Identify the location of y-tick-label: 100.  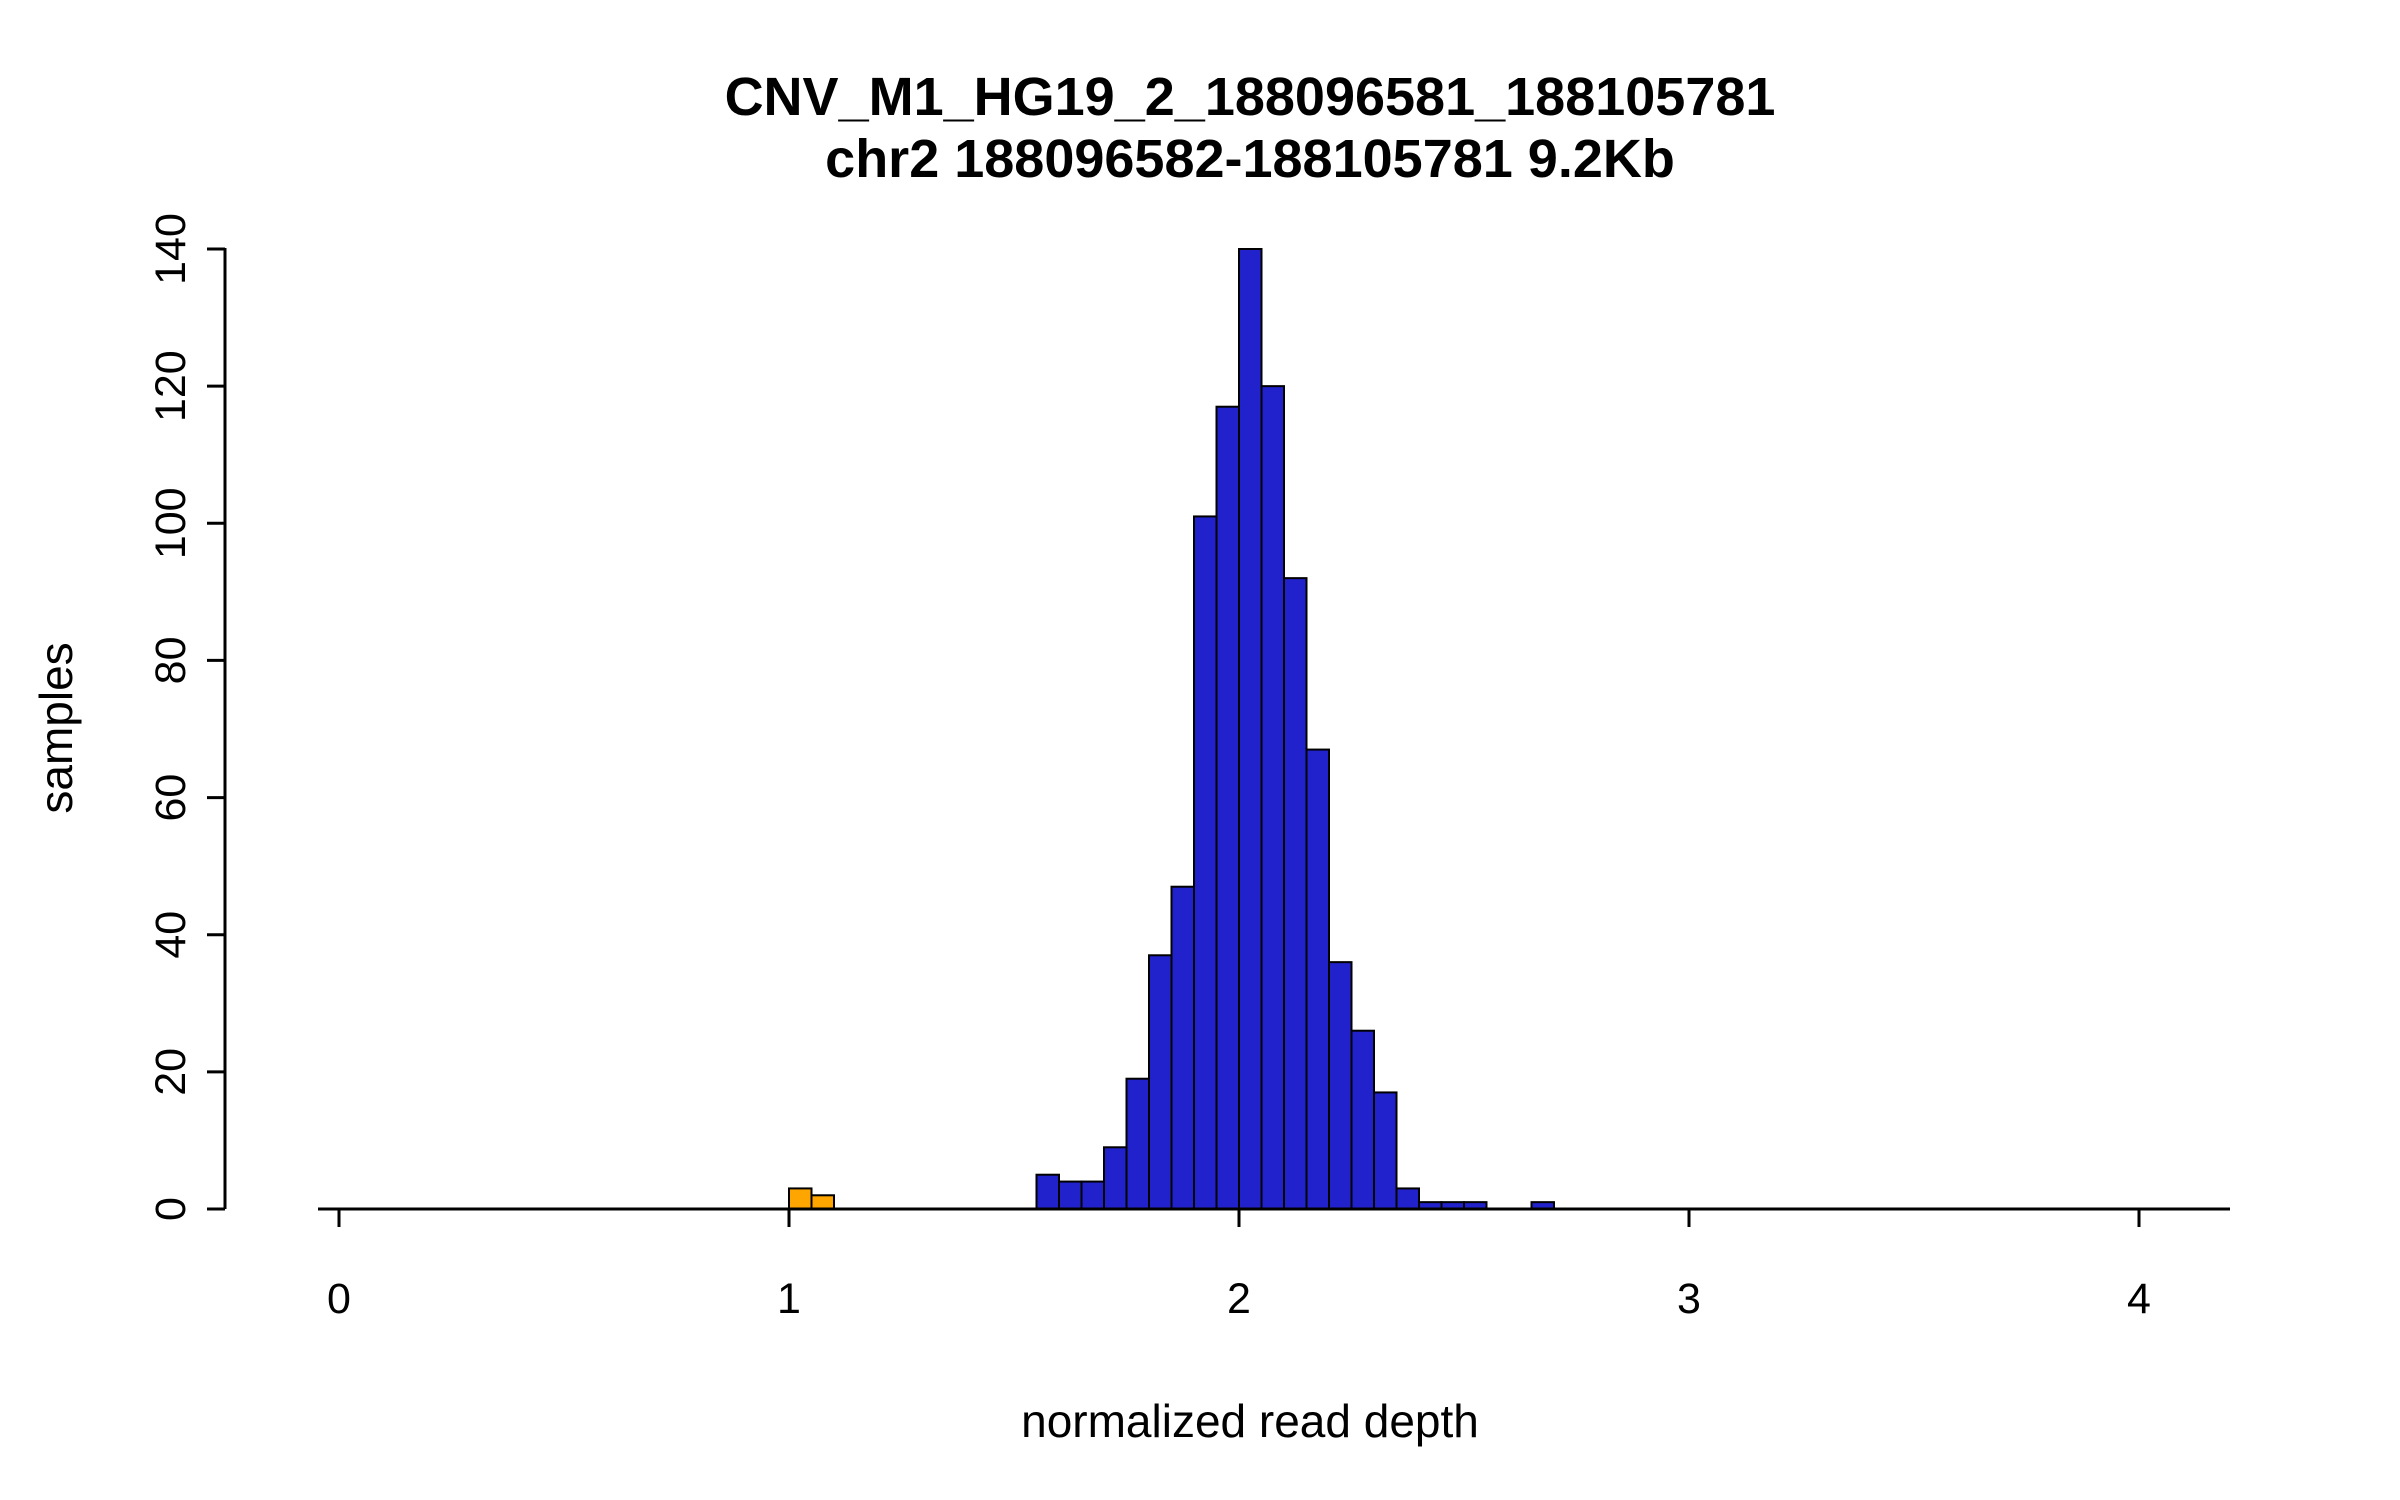
(171, 523).